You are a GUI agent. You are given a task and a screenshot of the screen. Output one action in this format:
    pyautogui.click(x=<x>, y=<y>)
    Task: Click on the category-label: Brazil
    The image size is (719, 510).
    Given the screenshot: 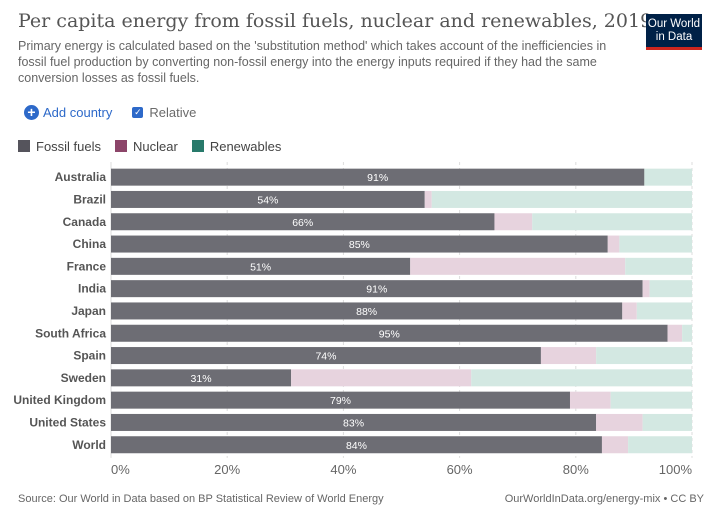 What is the action you would take?
    pyautogui.click(x=89, y=199)
    